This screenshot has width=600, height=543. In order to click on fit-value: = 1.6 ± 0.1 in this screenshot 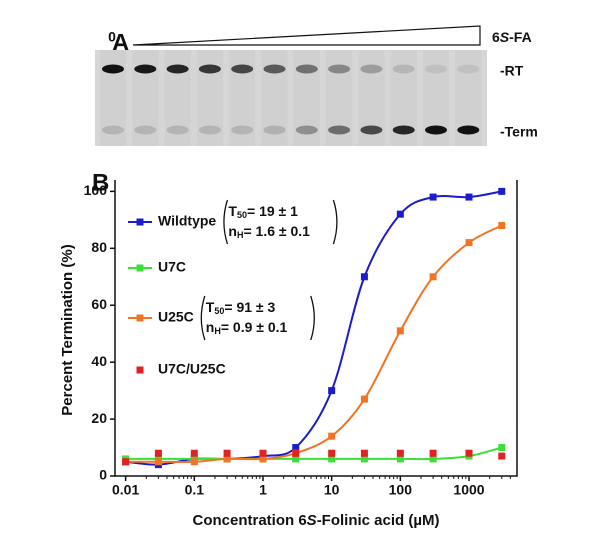, I will do `click(276, 231)`.